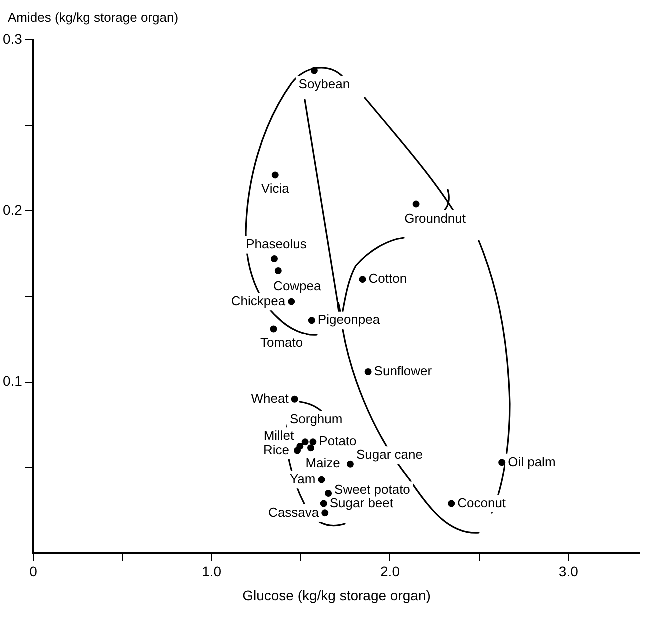  What do you see at coordinates (389, 454) in the screenshot?
I see `annotation: Sugar cane` at bounding box center [389, 454].